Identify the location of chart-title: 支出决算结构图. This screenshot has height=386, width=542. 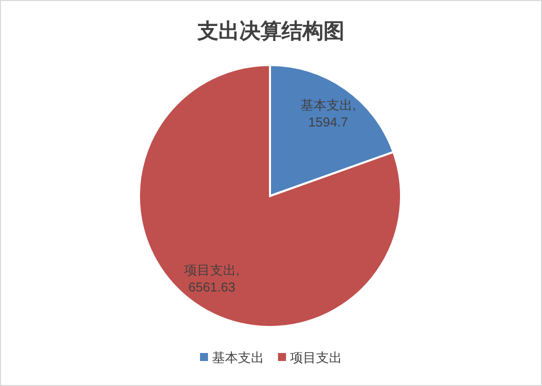
(270, 30).